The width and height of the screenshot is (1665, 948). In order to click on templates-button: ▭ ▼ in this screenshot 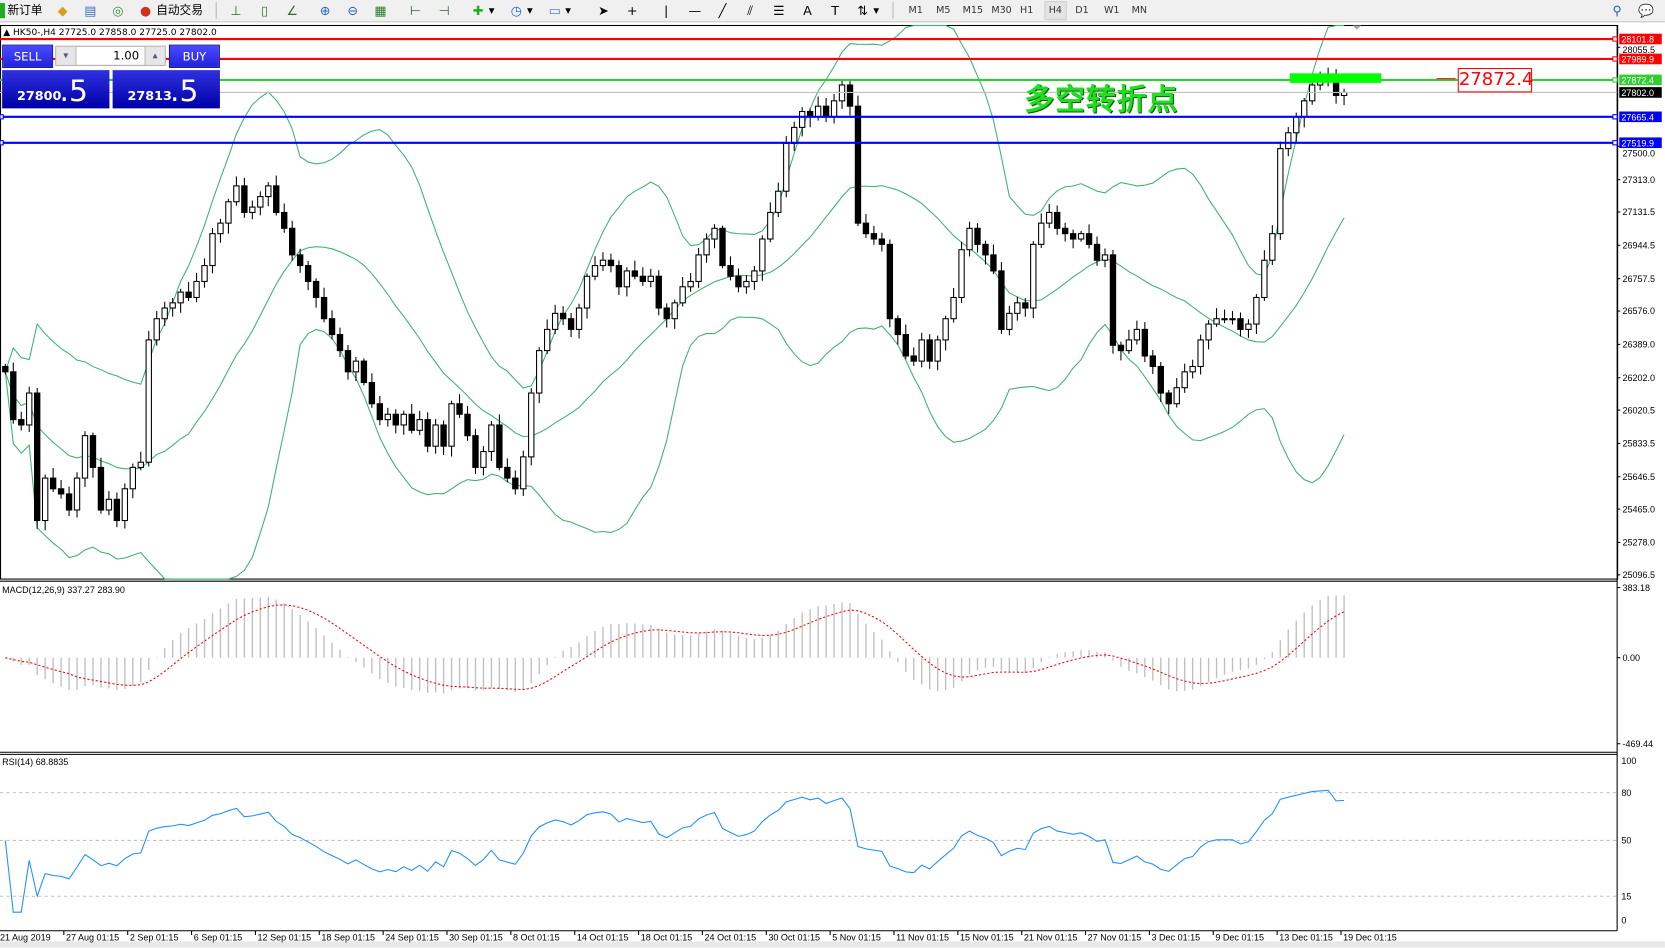, I will do `click(559, 10)`.